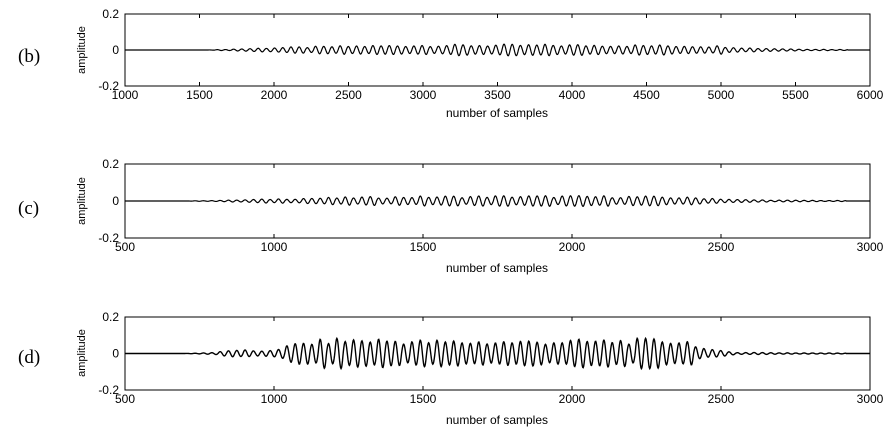  Describe the element at coordinates (497, 95) in the screenshot. I see `x-tick-label: 3500` at that location.